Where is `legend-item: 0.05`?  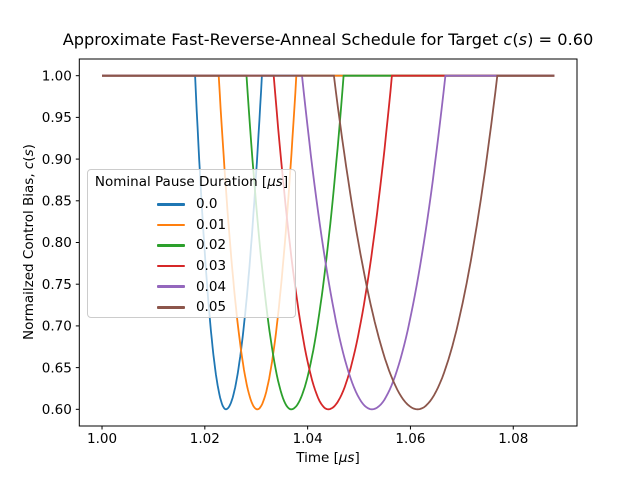
legend-item: 0.05 is located at coordinates (191, 307).